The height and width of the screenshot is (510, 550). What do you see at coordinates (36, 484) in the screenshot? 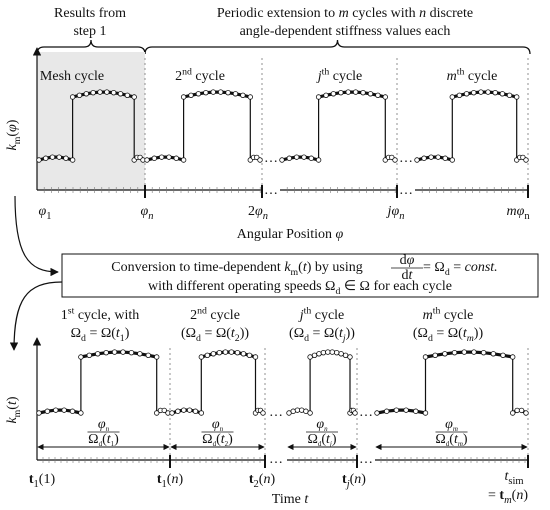
I see `text-run: 1` at bounding box center [36, 484].